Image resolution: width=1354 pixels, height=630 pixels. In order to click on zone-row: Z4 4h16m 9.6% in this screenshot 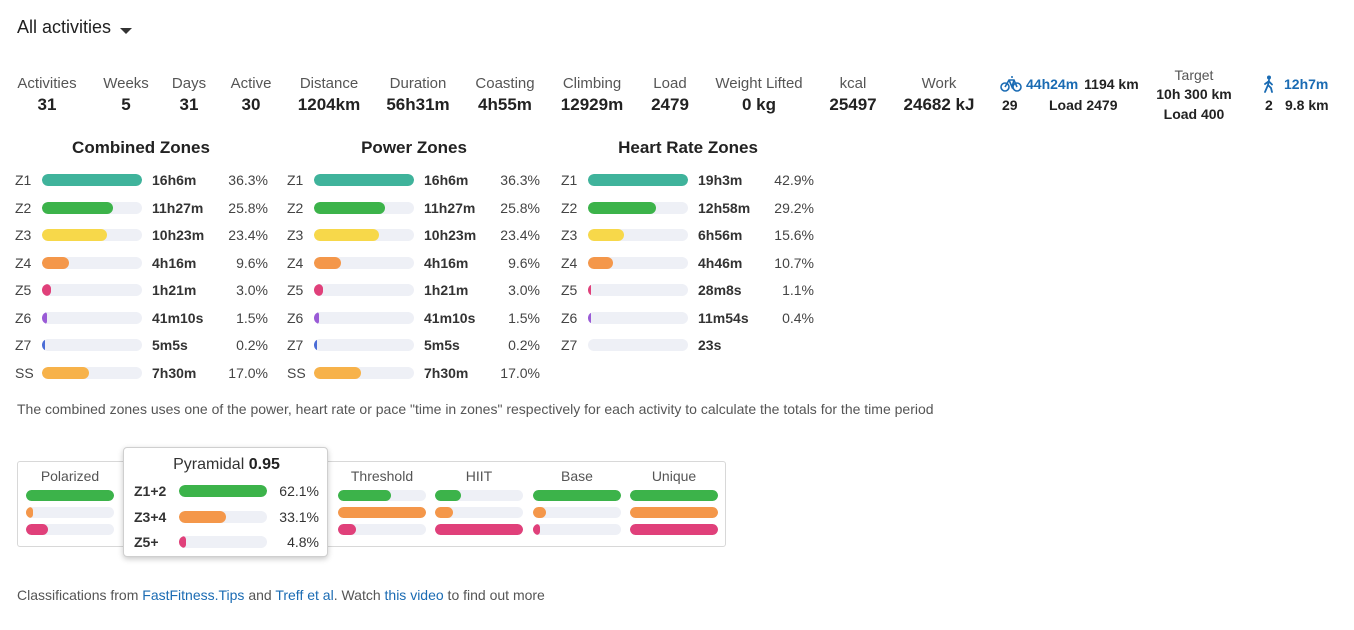, I will do `click(417, 263)`.